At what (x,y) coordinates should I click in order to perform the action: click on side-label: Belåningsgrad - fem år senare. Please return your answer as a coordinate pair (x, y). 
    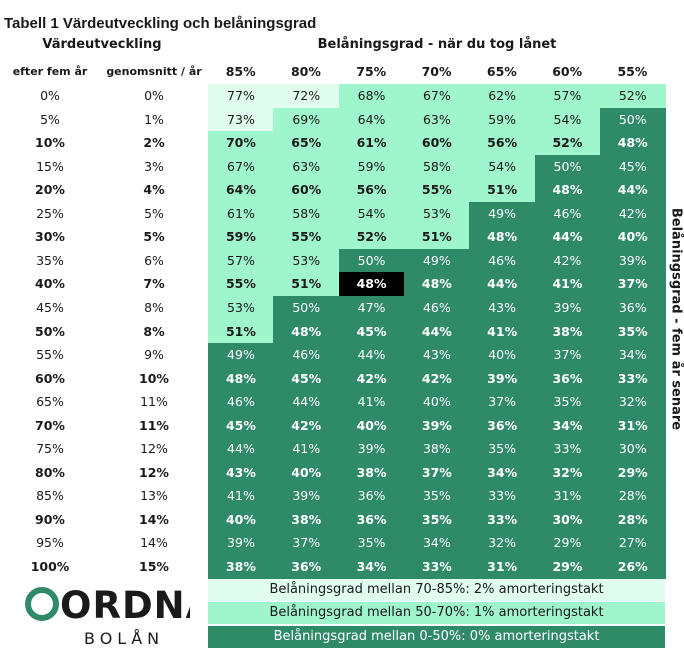
    Looking at the image, I should click on (676, 319).